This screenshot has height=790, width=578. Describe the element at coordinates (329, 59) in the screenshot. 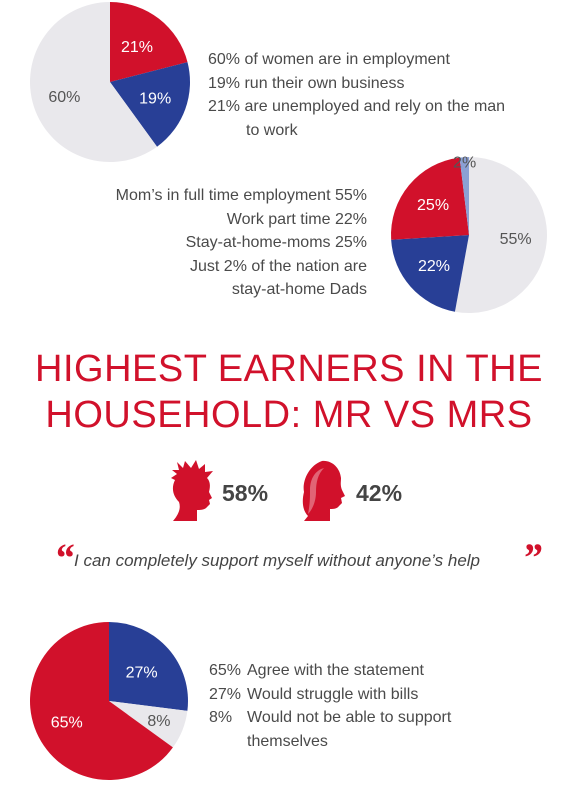

I see `legend-line: 60% of women are in employment` at that location.